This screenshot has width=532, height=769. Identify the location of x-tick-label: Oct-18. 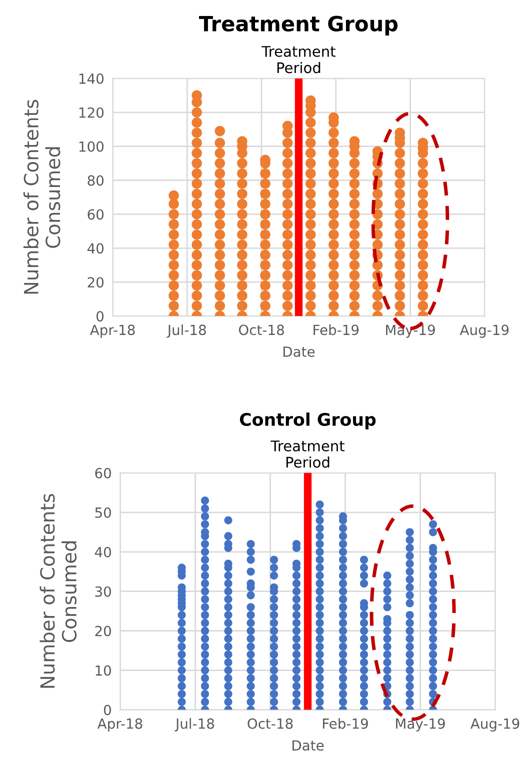
(270, 723).